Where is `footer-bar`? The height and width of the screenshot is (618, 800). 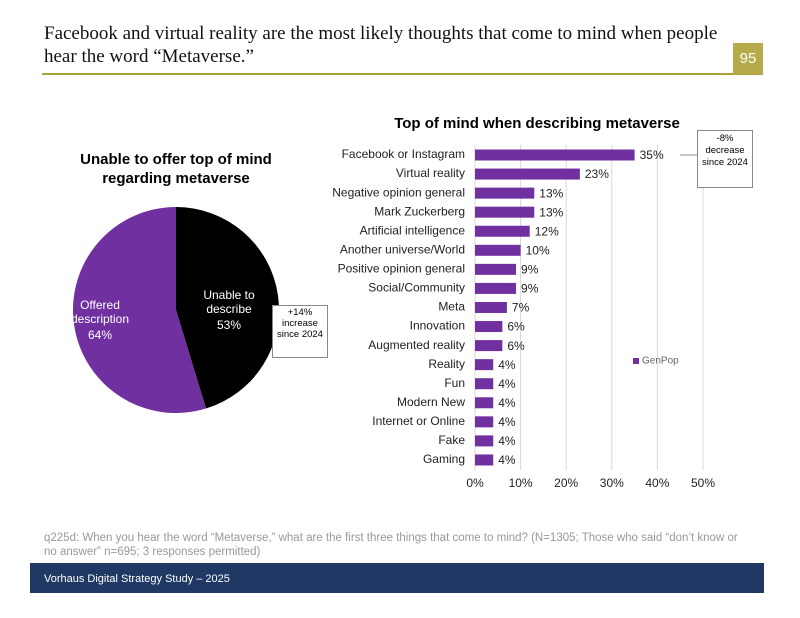
footer-bar is located at coordinates (397, 578).